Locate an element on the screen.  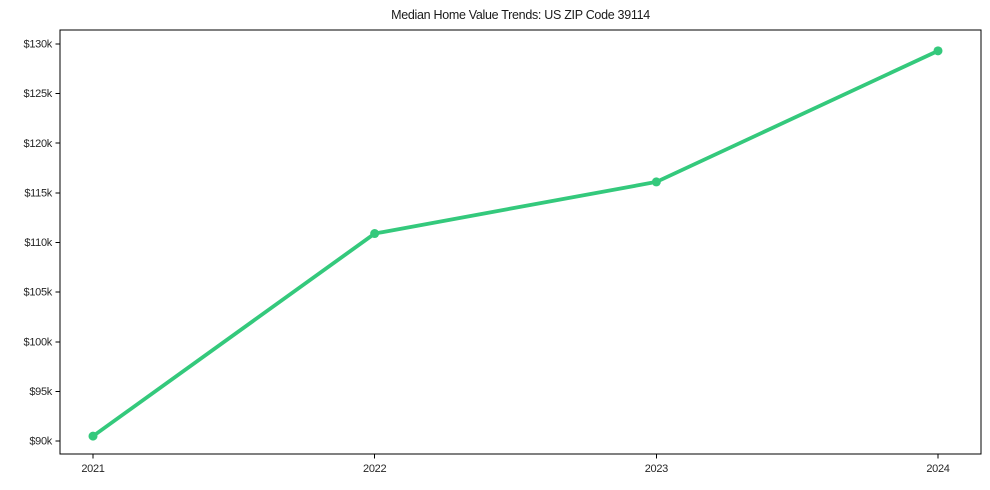
y-tick-label: $125k is located at coordinates (38, 94).